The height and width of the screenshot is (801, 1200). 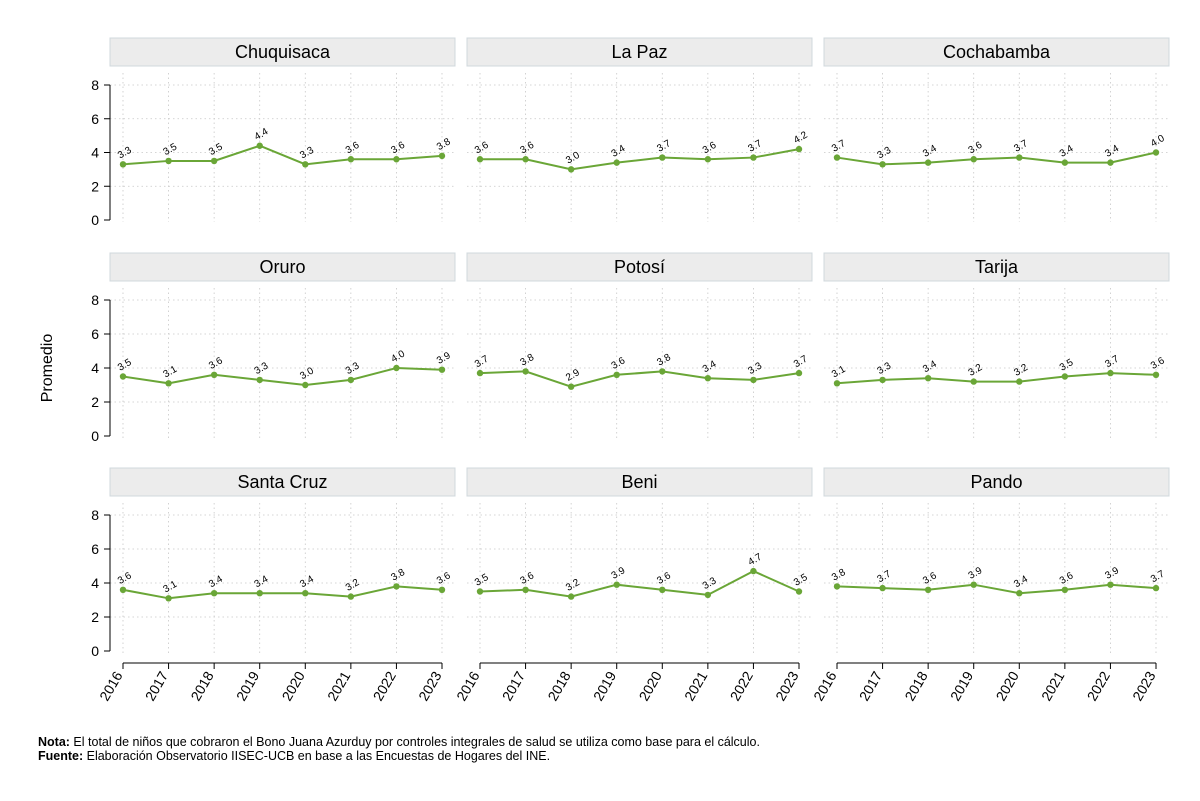 What do you see at coordinates (95, 549) in the screenshot?
I see `y-tick-label: 6` at bounding box center [95, 549].